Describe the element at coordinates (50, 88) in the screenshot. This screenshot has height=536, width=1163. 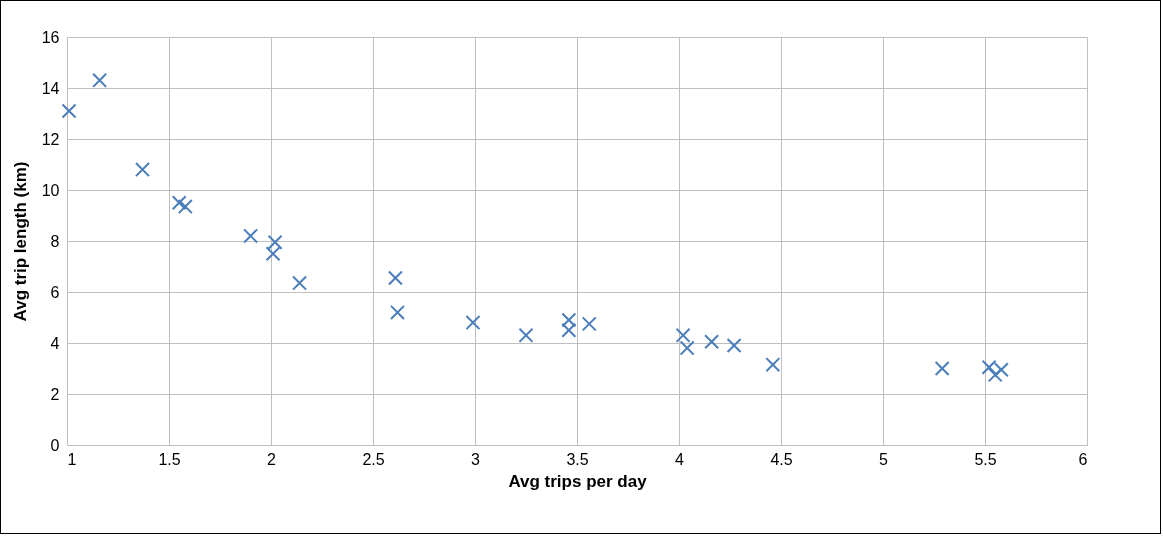
I see `y-tick-label: 14` at that location.